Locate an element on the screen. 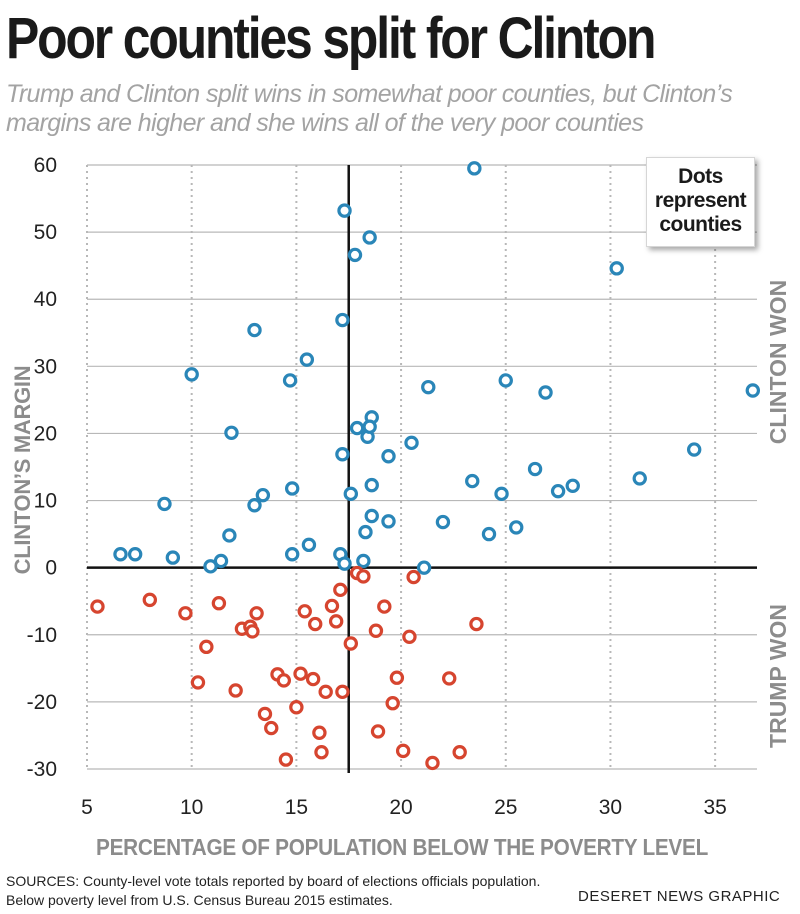 The width and height of the screenshot is (800, 914). y-tick-label: 30 is located at coordinates (45, 366).